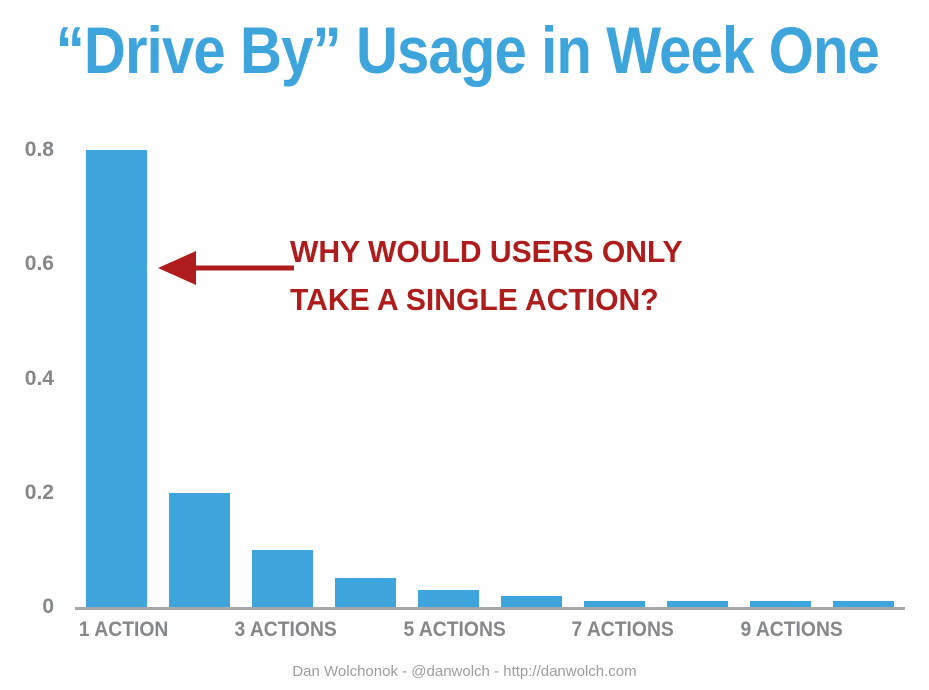 This screenshot has width=929, height=690. I want to click on x-tick-label: 1 ACTION, so click(123, 629).